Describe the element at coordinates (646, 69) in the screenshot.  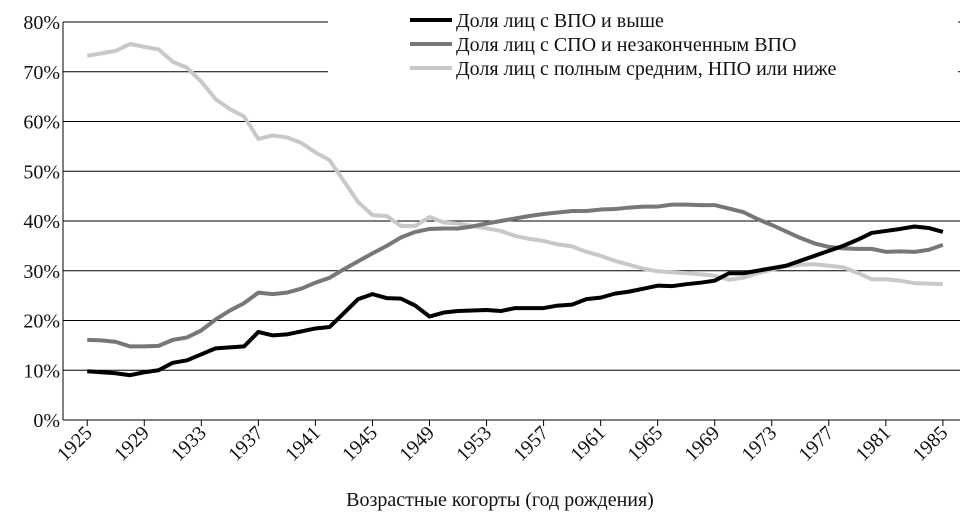
I see `legend-label: Доля лиц с полным средним, НПО или ниже` at that location.